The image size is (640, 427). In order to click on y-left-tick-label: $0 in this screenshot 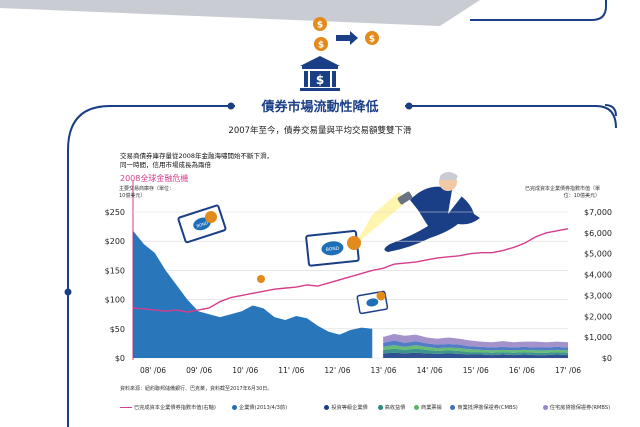, I will do `click(120, 358)`.